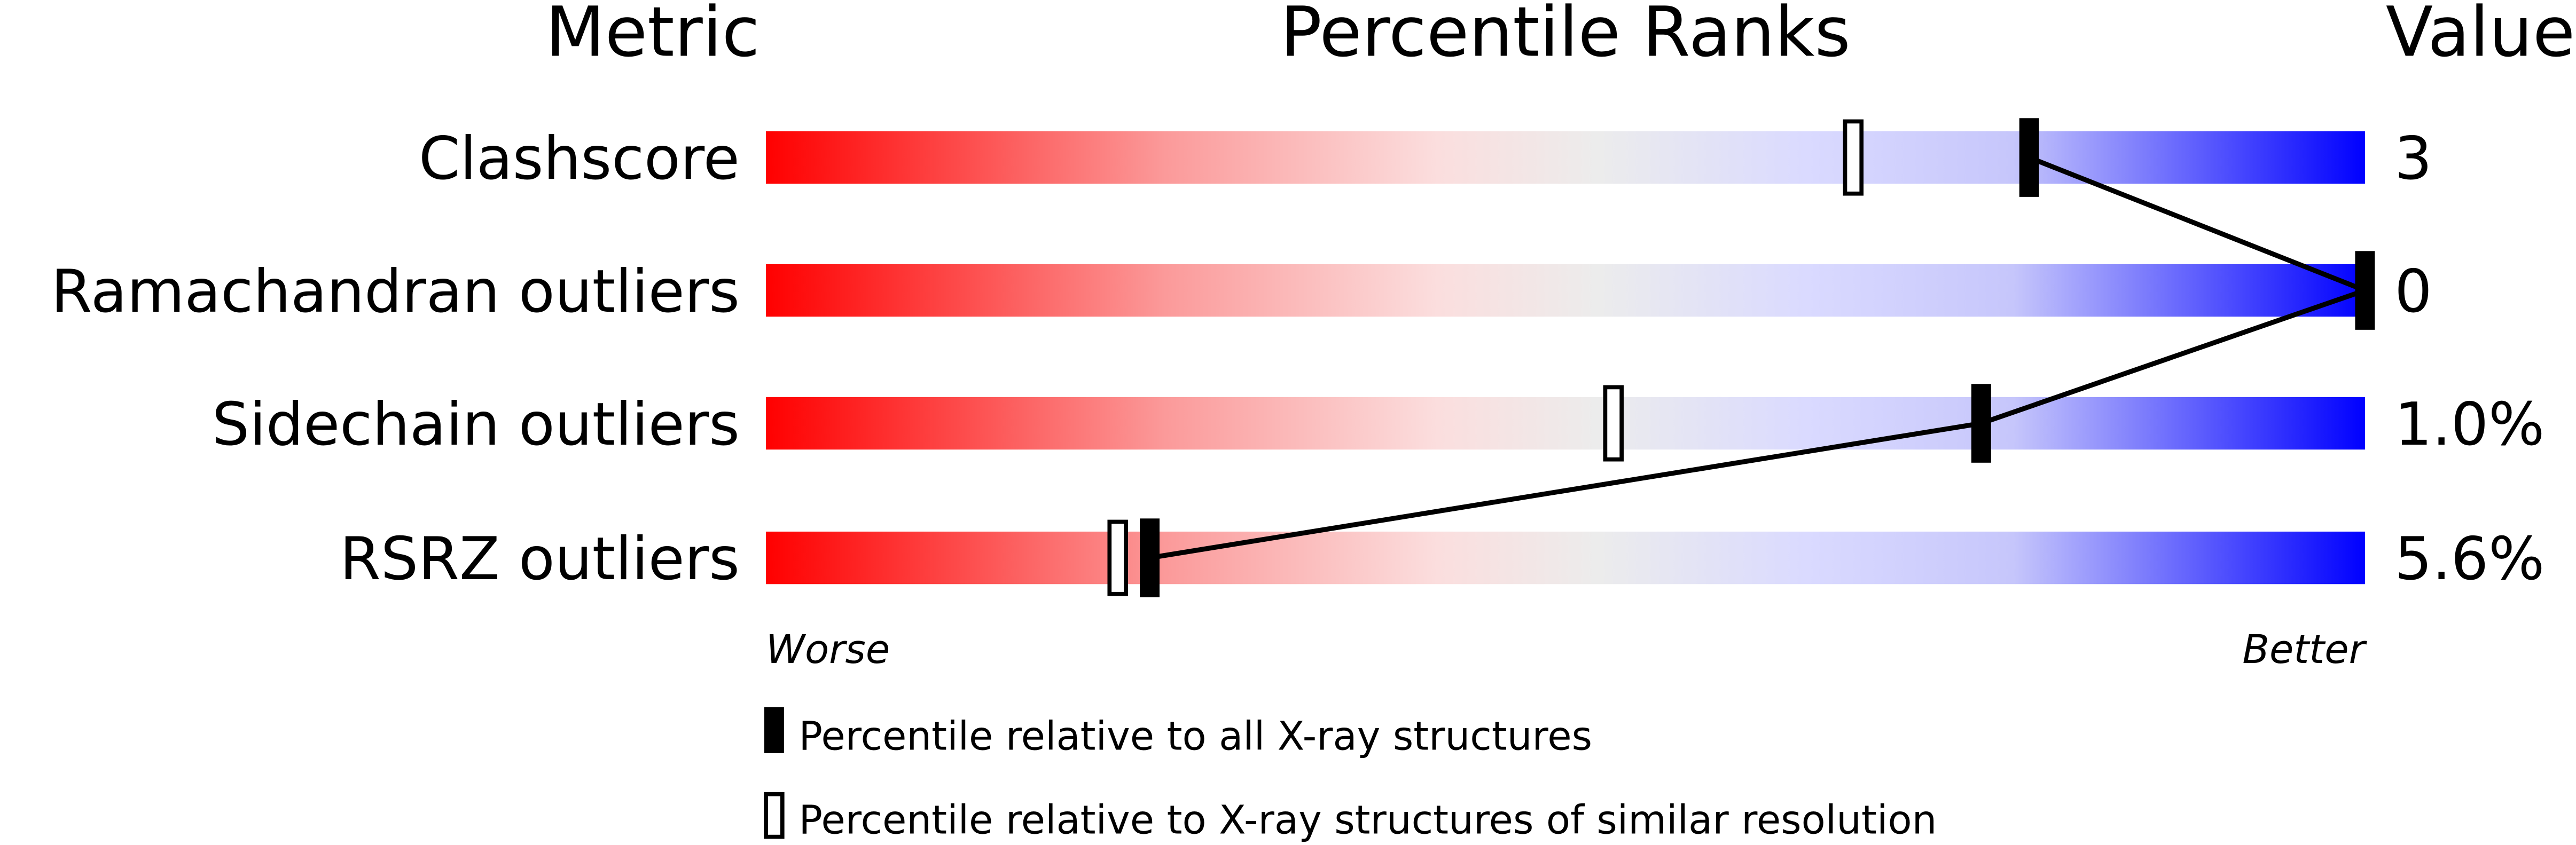 The image size is (2576, 845). I want to click on legend-open-marker-icon, so click(774, 815).